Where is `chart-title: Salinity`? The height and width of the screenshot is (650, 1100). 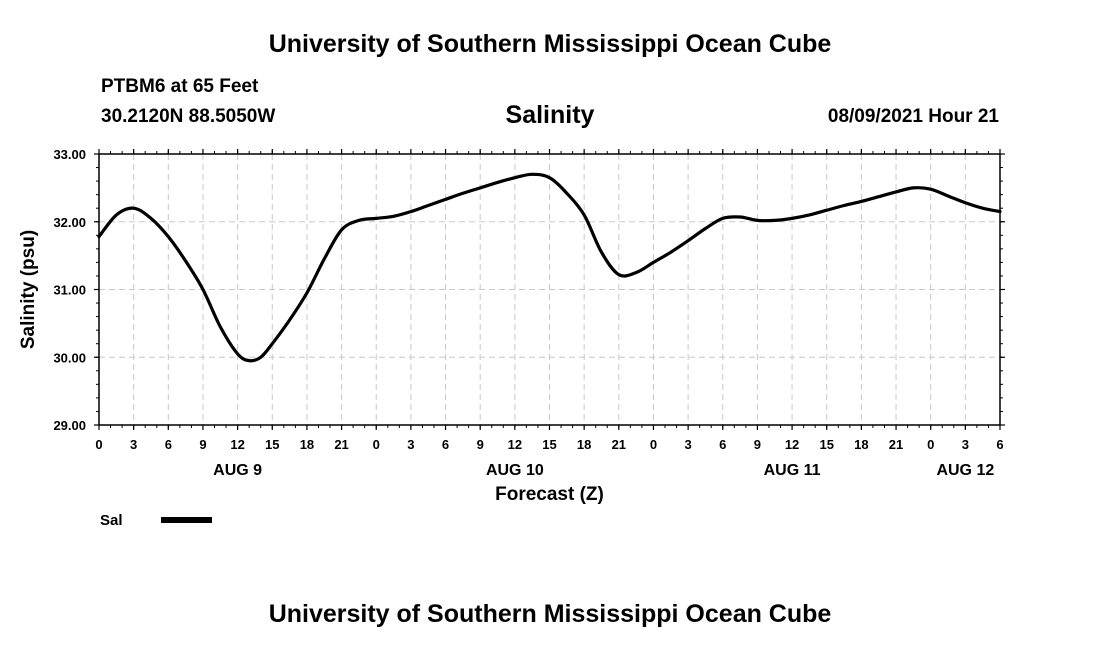 chart-title: Salinity is located at coordinates (550, 115).